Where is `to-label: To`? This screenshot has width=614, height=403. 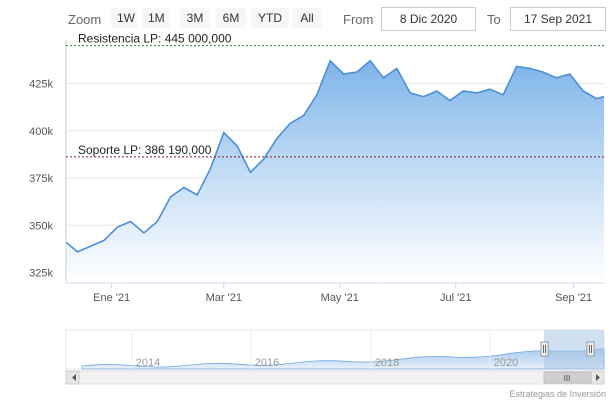
to-label: To is located at coordinates (494, 19).